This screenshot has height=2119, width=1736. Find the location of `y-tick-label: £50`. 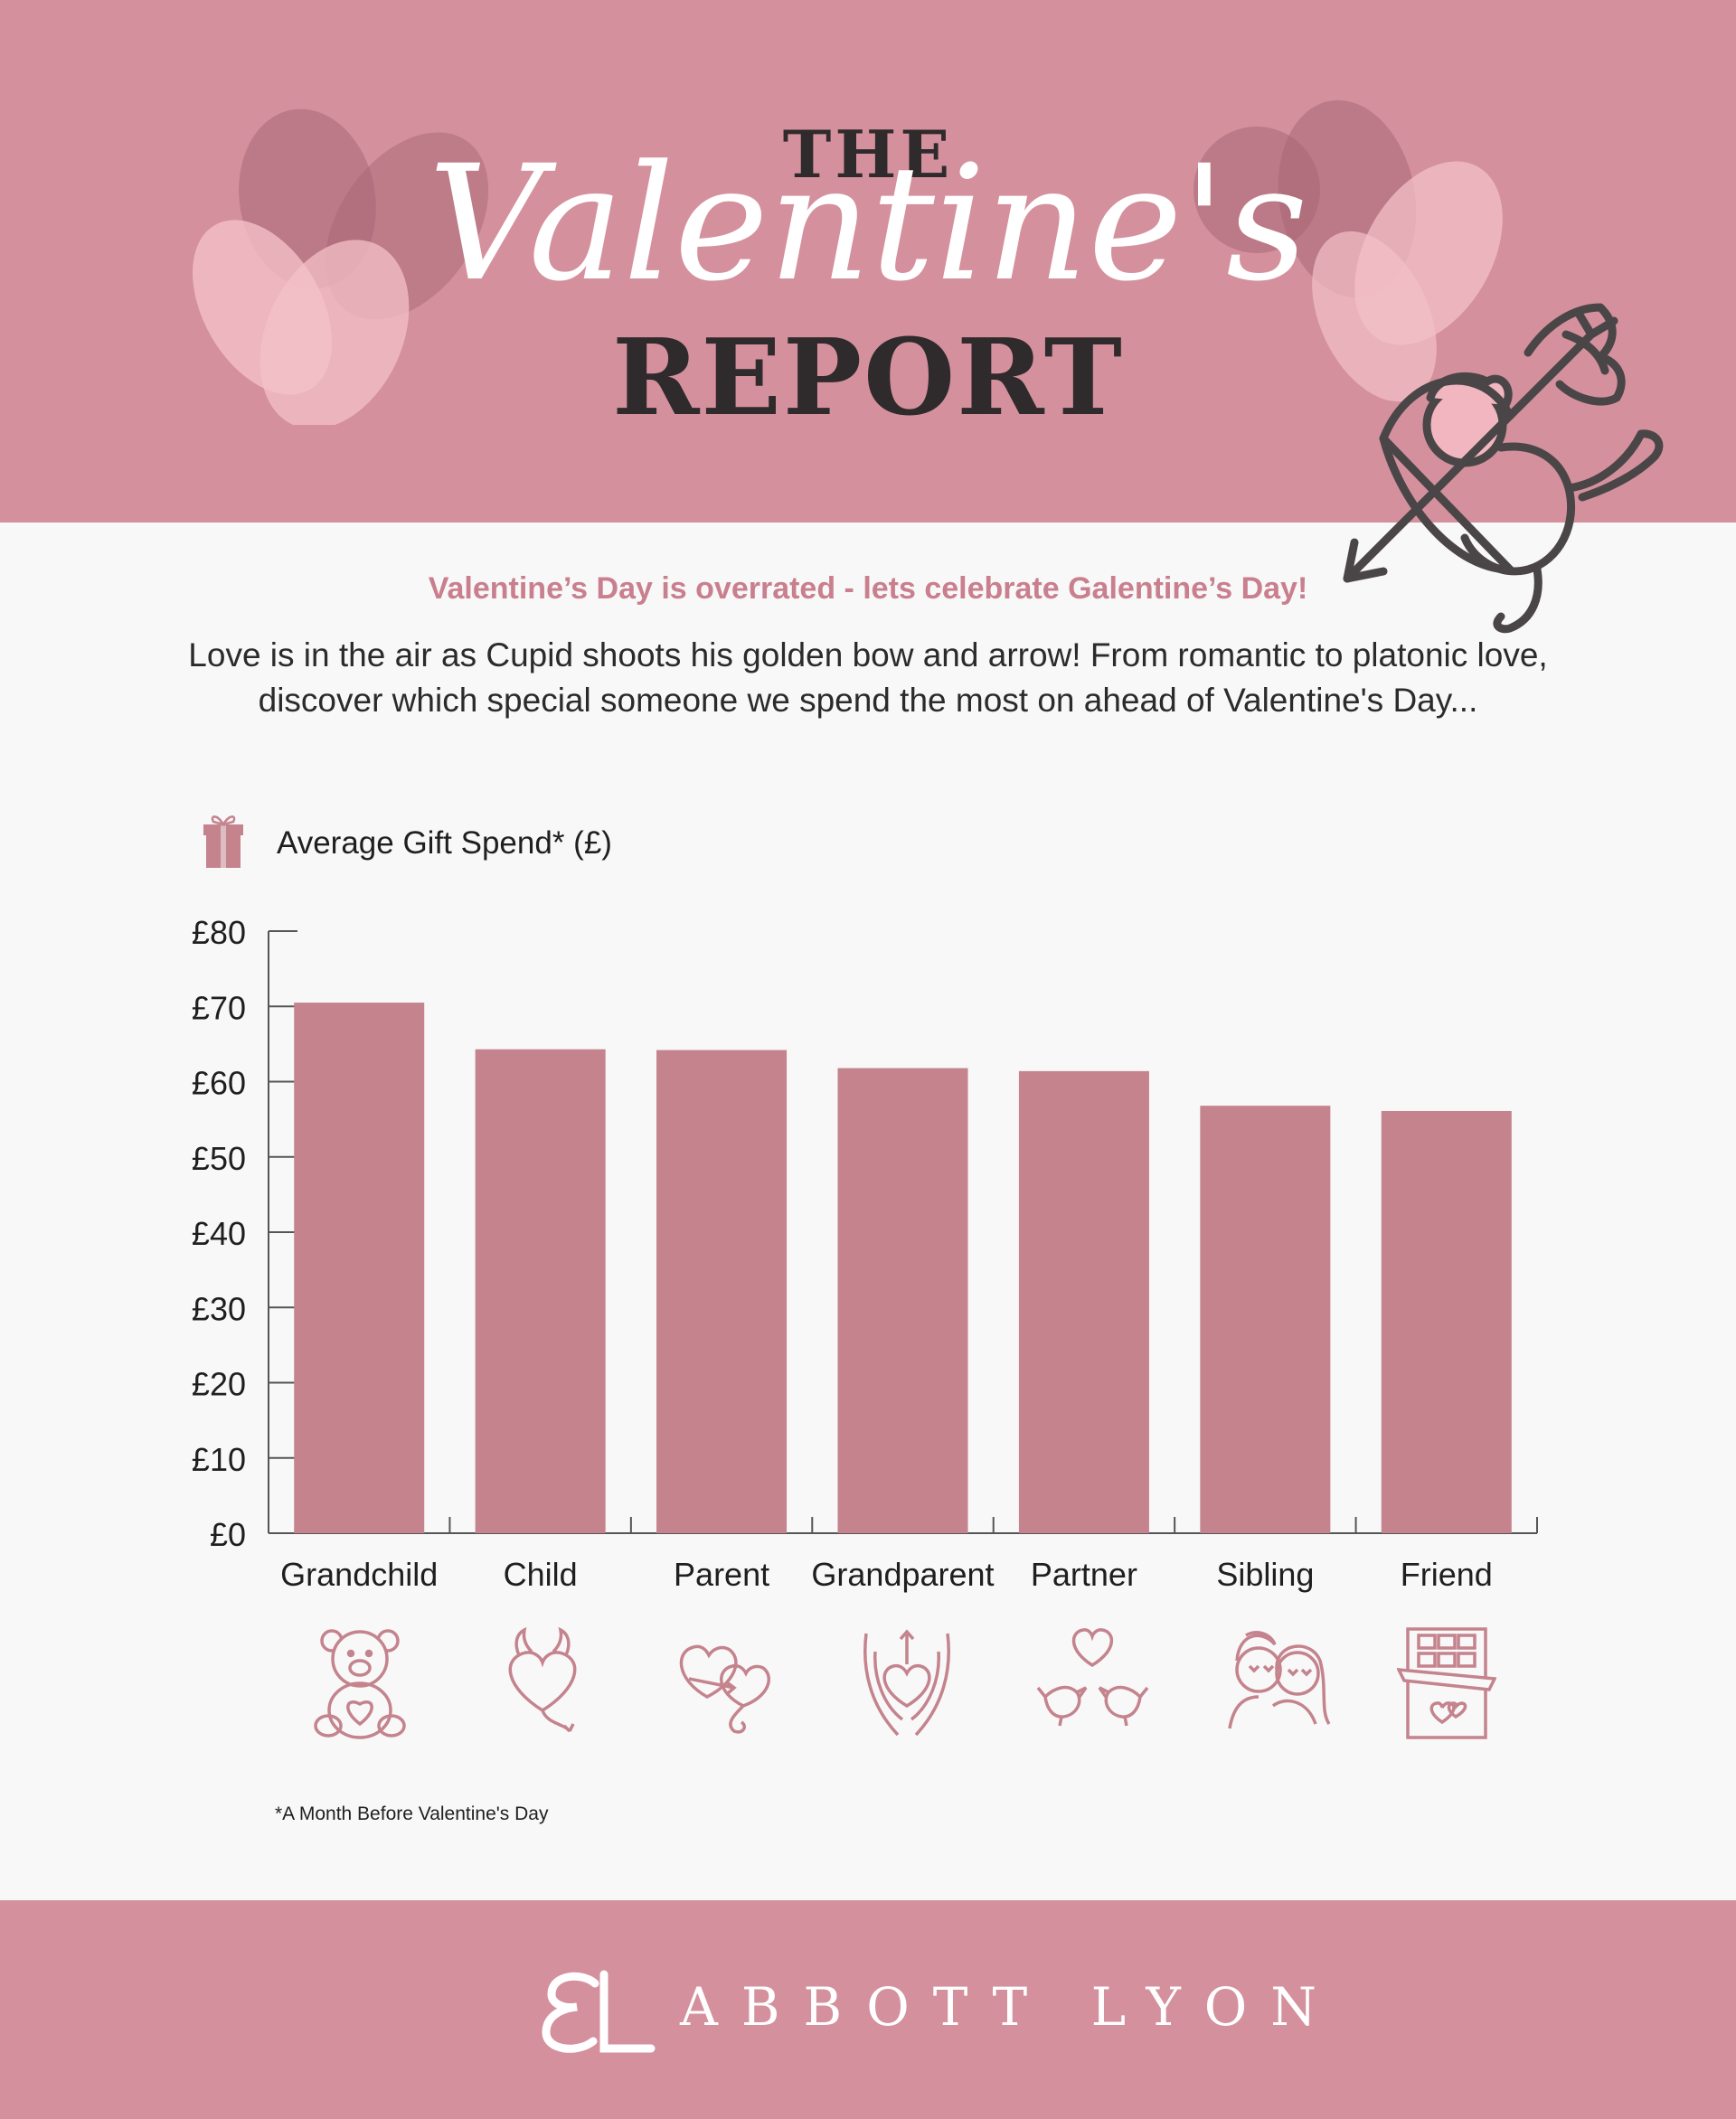

y-tick-label: £50 is located at coordinates (219, 1159).